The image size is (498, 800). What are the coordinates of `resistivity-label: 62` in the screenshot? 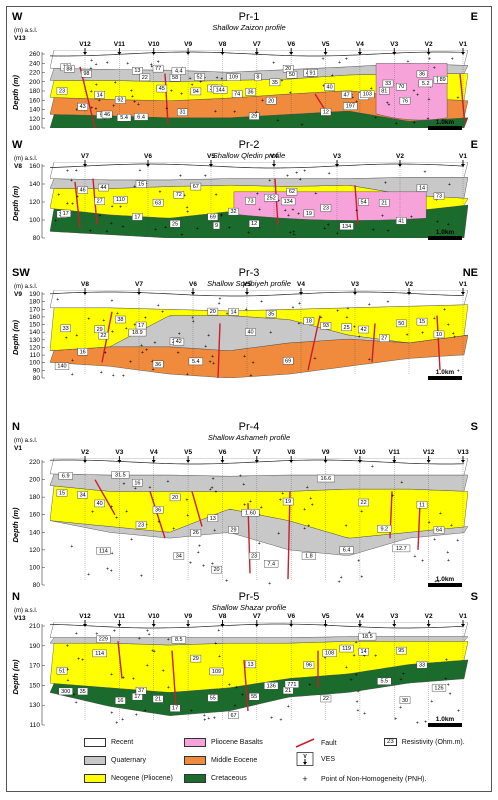 It's located at (292, 192).